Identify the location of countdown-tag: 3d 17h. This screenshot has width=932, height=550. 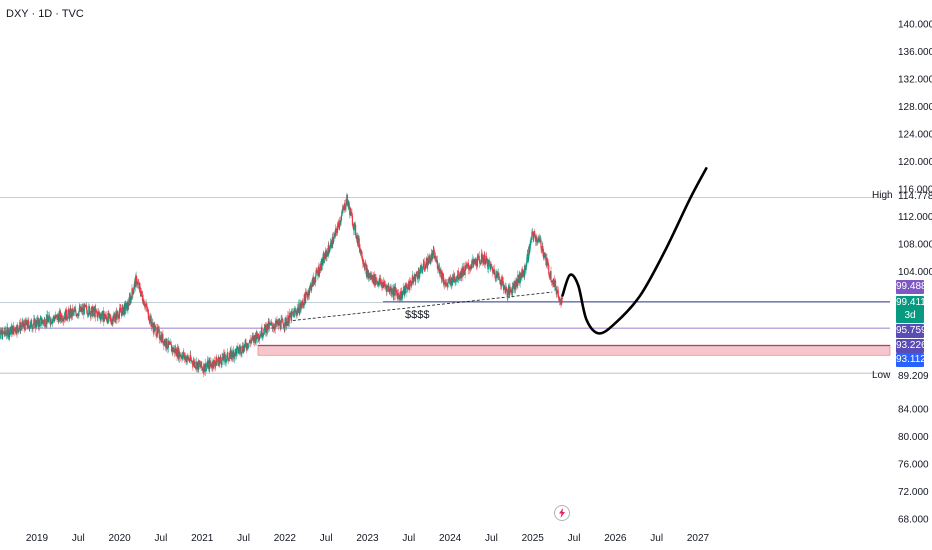
(910, 322).